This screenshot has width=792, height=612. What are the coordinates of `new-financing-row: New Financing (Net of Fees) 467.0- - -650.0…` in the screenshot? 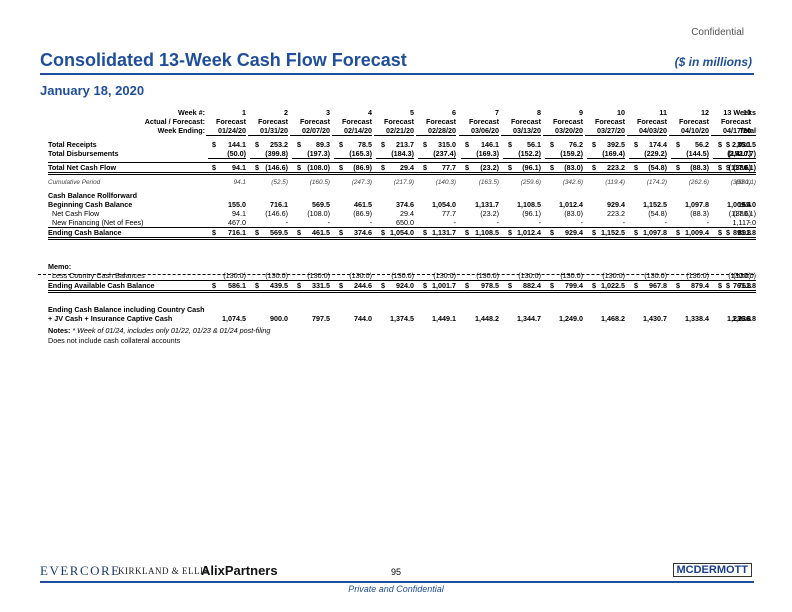 It's located at (402, 223).